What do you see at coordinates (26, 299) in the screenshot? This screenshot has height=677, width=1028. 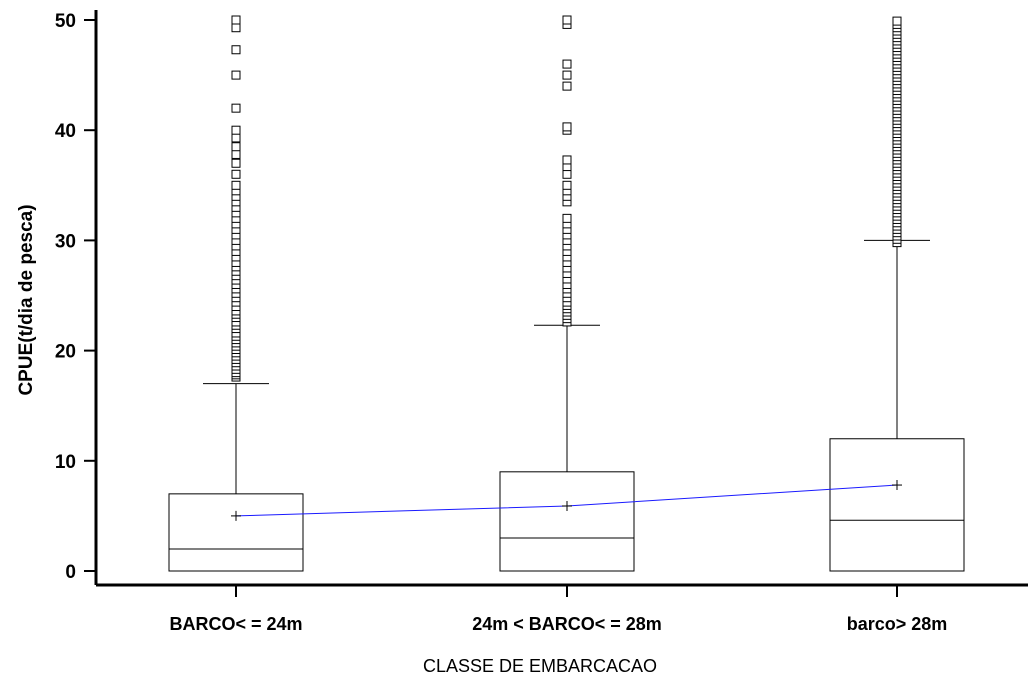 I see `y-axis-title: CPUE(t/dia de pesca)` at bounding box center [26, 299].